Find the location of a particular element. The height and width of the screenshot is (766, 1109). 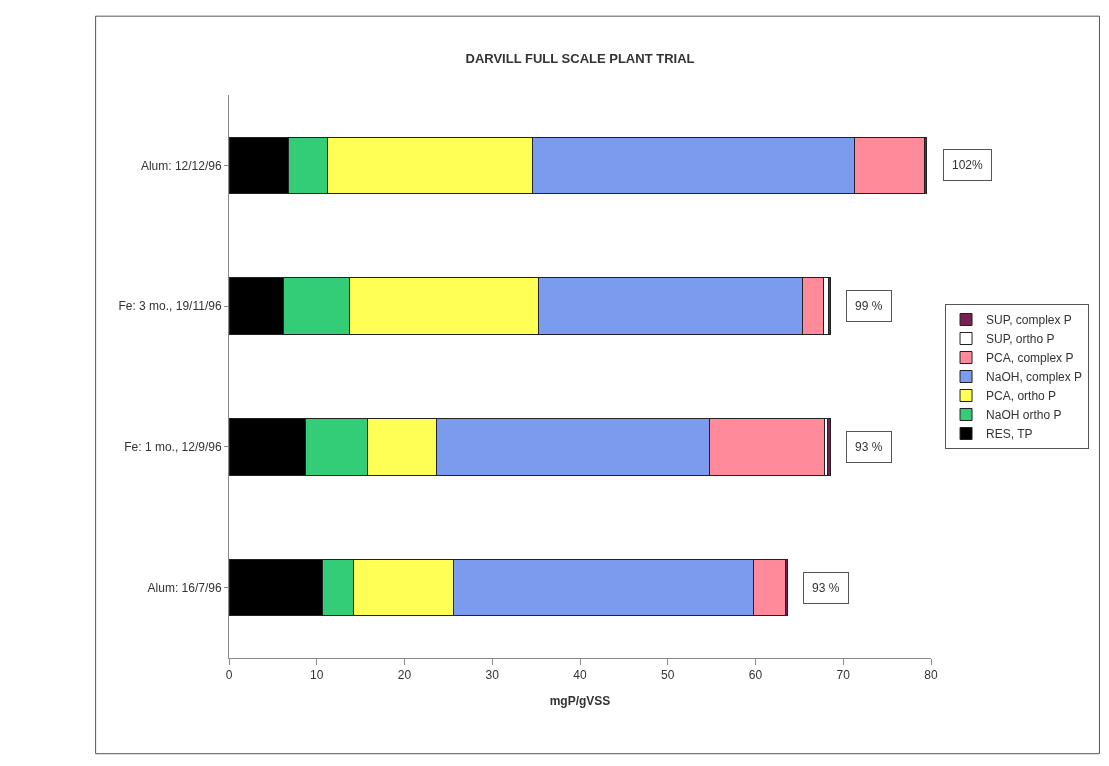

x-tick-label: 40 is located at coordinates (580, 675).